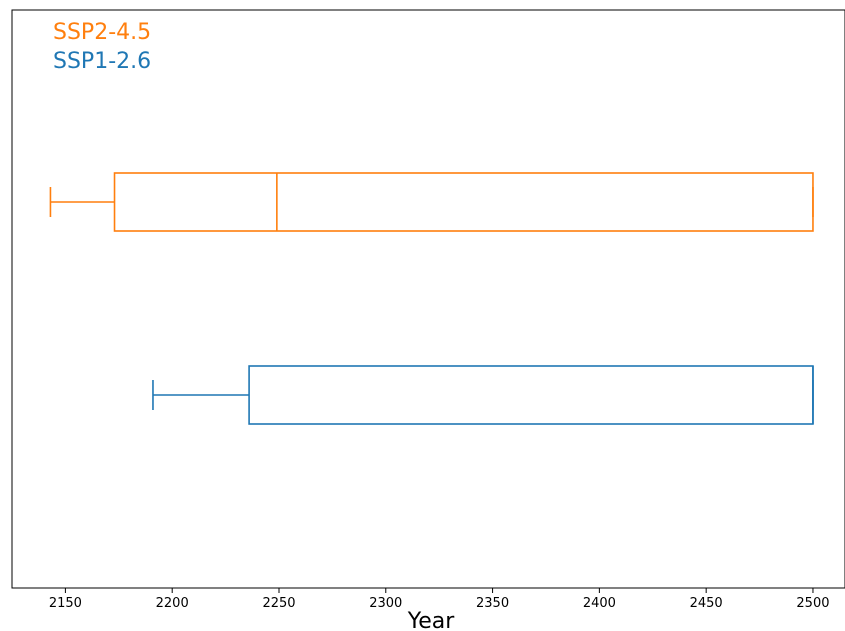 Image resolution: width=845 pixels, height=631 pixels. What do you see at coordinates (102, 61) in the screenshot?
I see `legend-entry: SSP1-2.6` at bounding box center [102, 61].